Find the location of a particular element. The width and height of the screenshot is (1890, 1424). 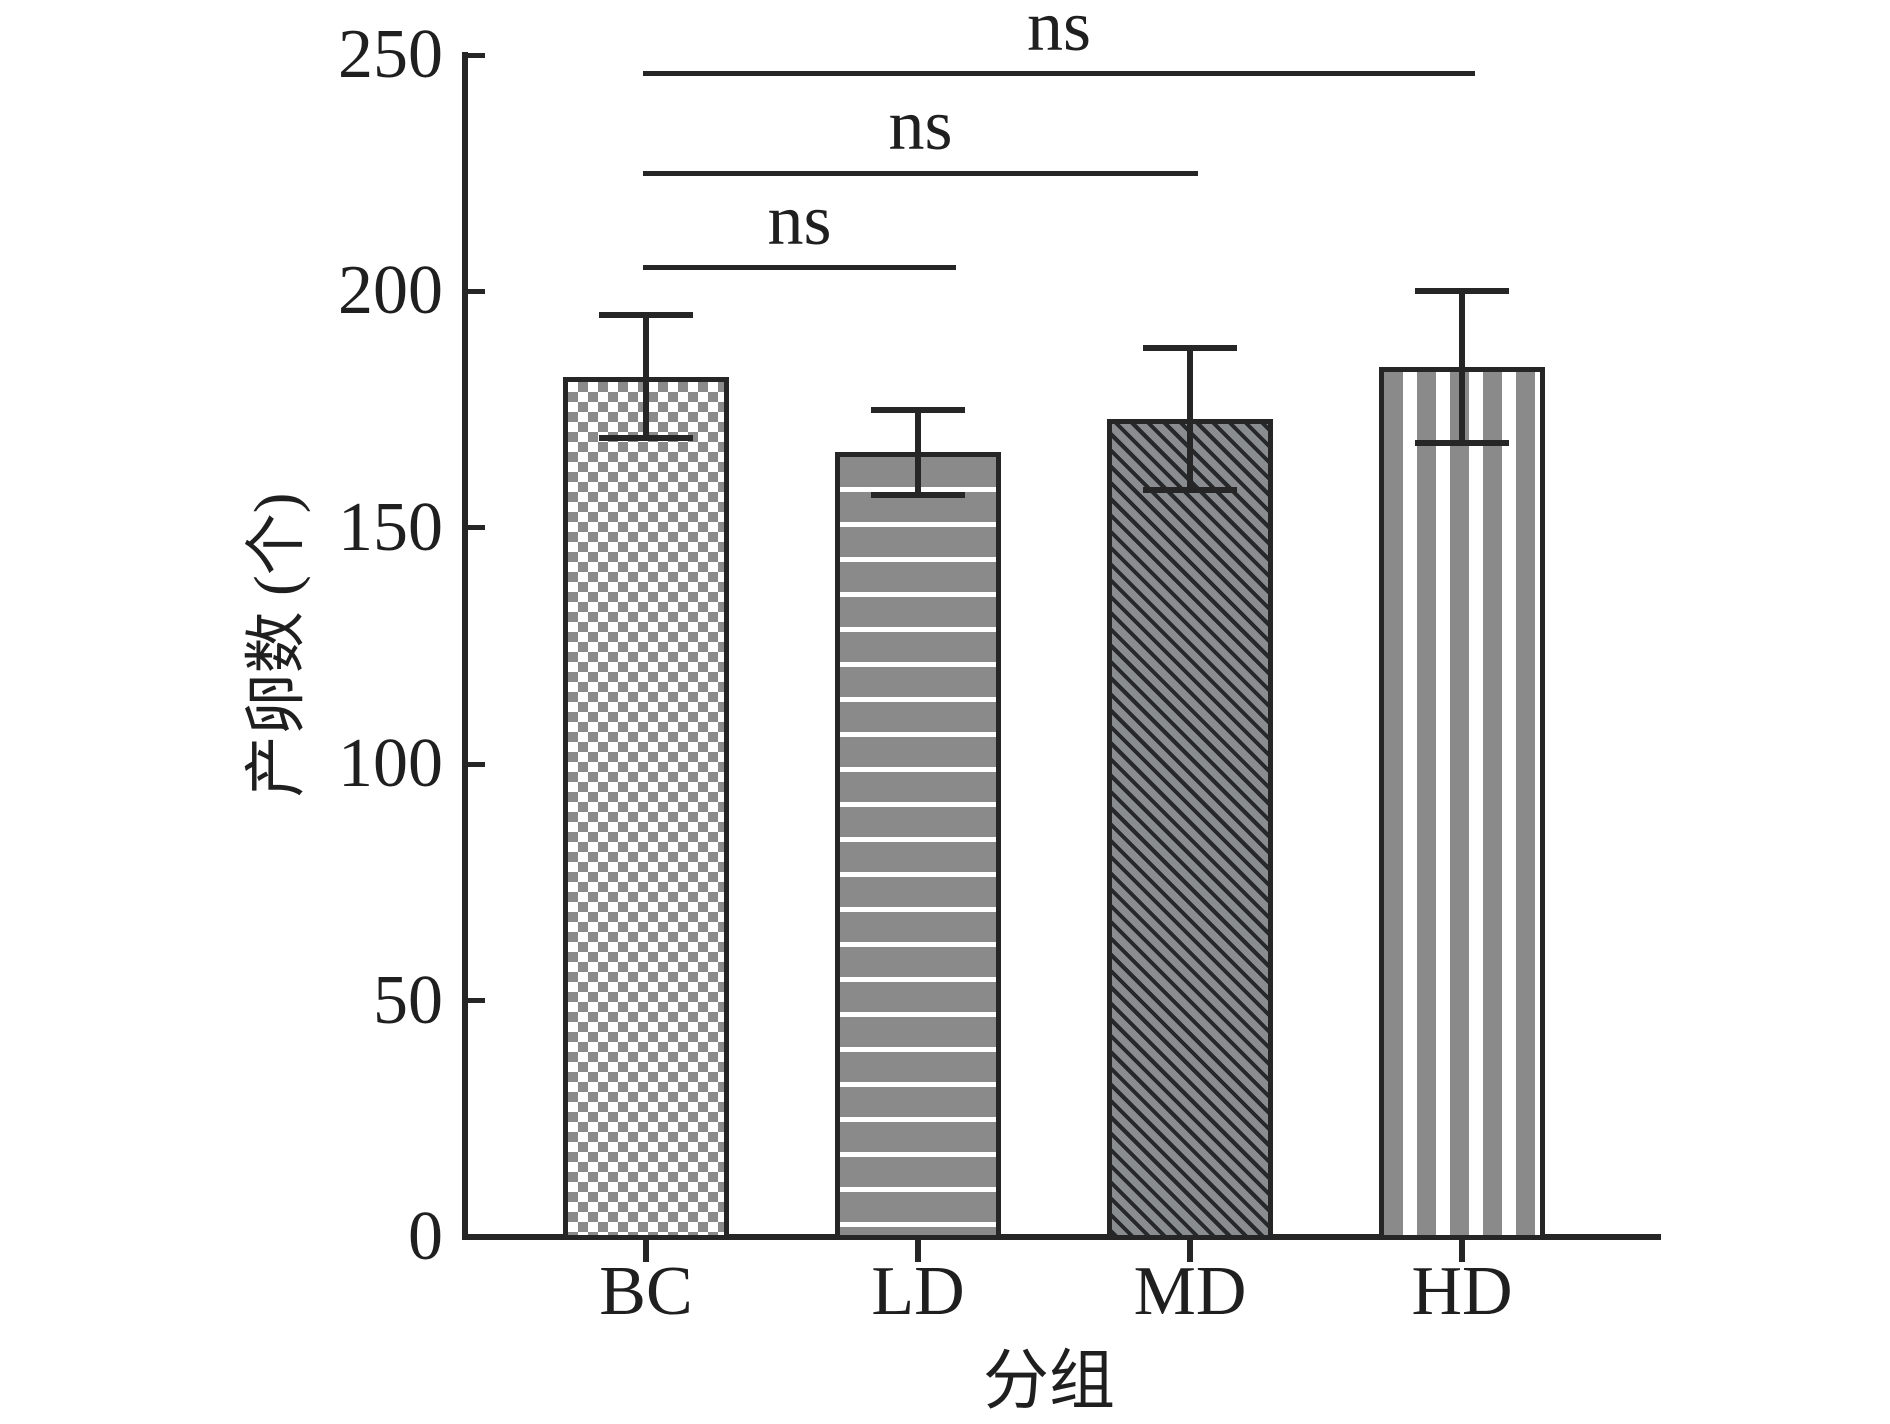

significance-label-BC-HD: ns is located at coordinates (1059, 33).